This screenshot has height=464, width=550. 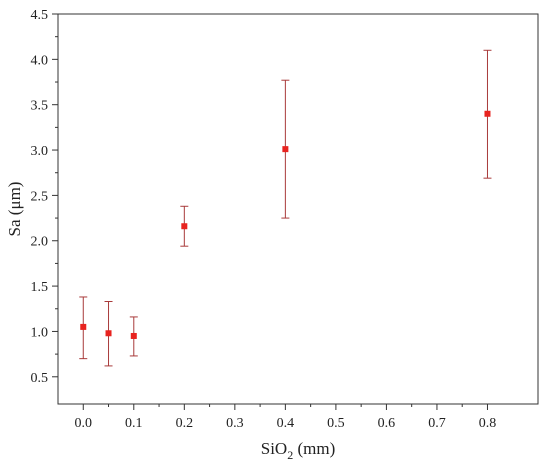 I want to click on x-tick-label: 0.5, so click(x=336, y=423).